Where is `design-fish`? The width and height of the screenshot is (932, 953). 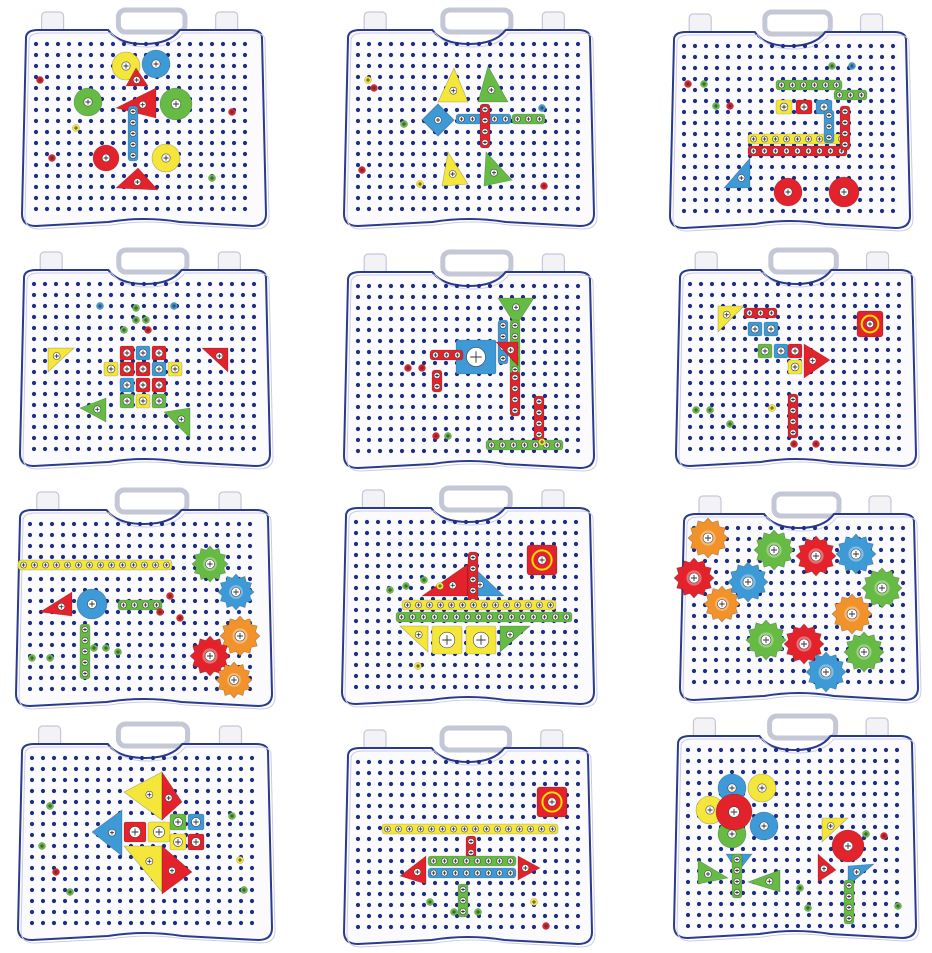 design-fish is located at coordinates (143, 833).